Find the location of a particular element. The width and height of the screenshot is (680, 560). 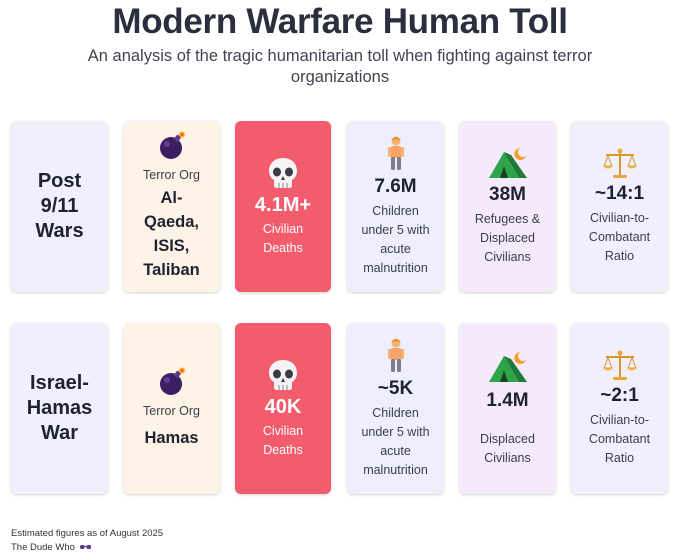

terror-org-card: Terror Org Al-Qaeda, ISIS, Taliban is located at coordinates (171, 206).